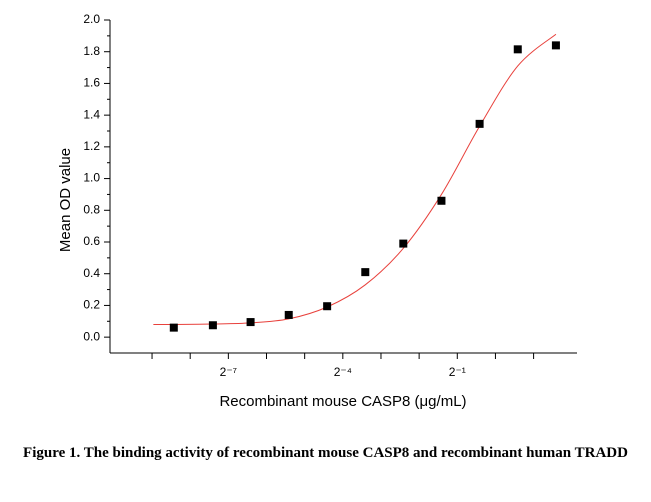 Image resolution: width=651 pixels, height=502 pixels. What do you see at coordinates (91, 83) in the screenshot?
I see `y-tick-label: 1.6` at bounding box center [91, 83].